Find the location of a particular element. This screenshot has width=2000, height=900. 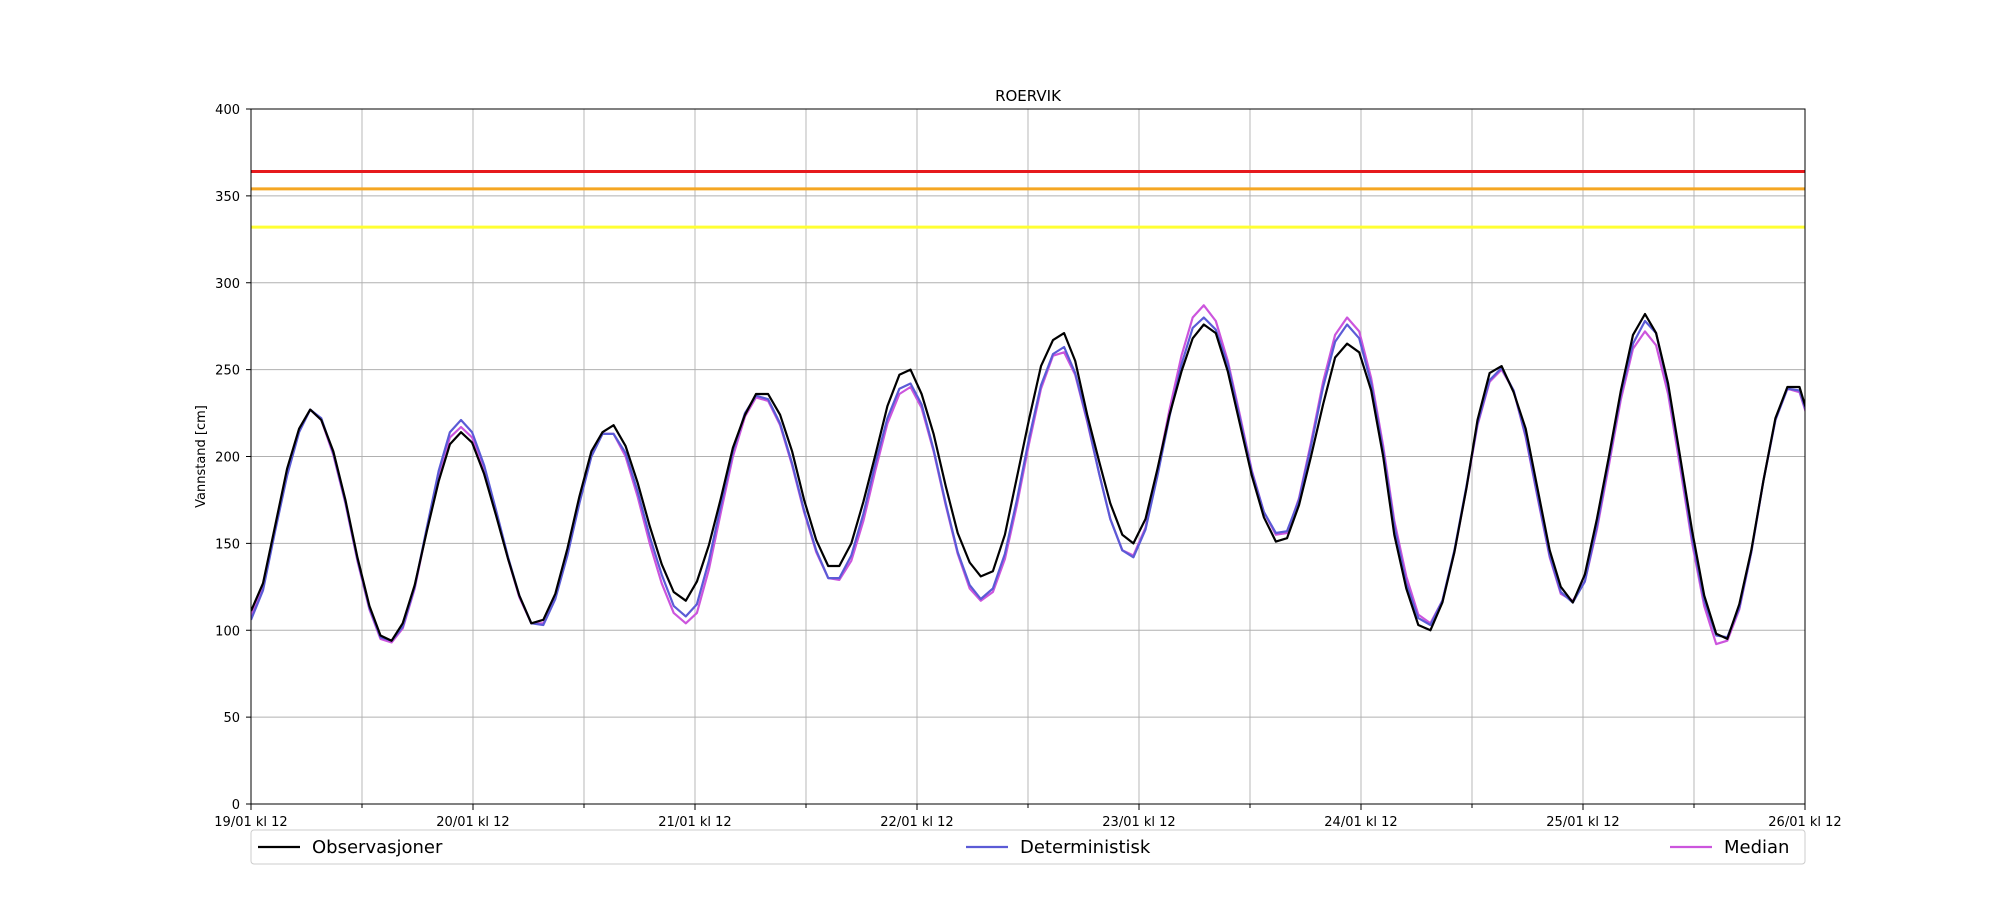

x-tick-label: 20/01 kl 12 is located at coordinates (472, 822).